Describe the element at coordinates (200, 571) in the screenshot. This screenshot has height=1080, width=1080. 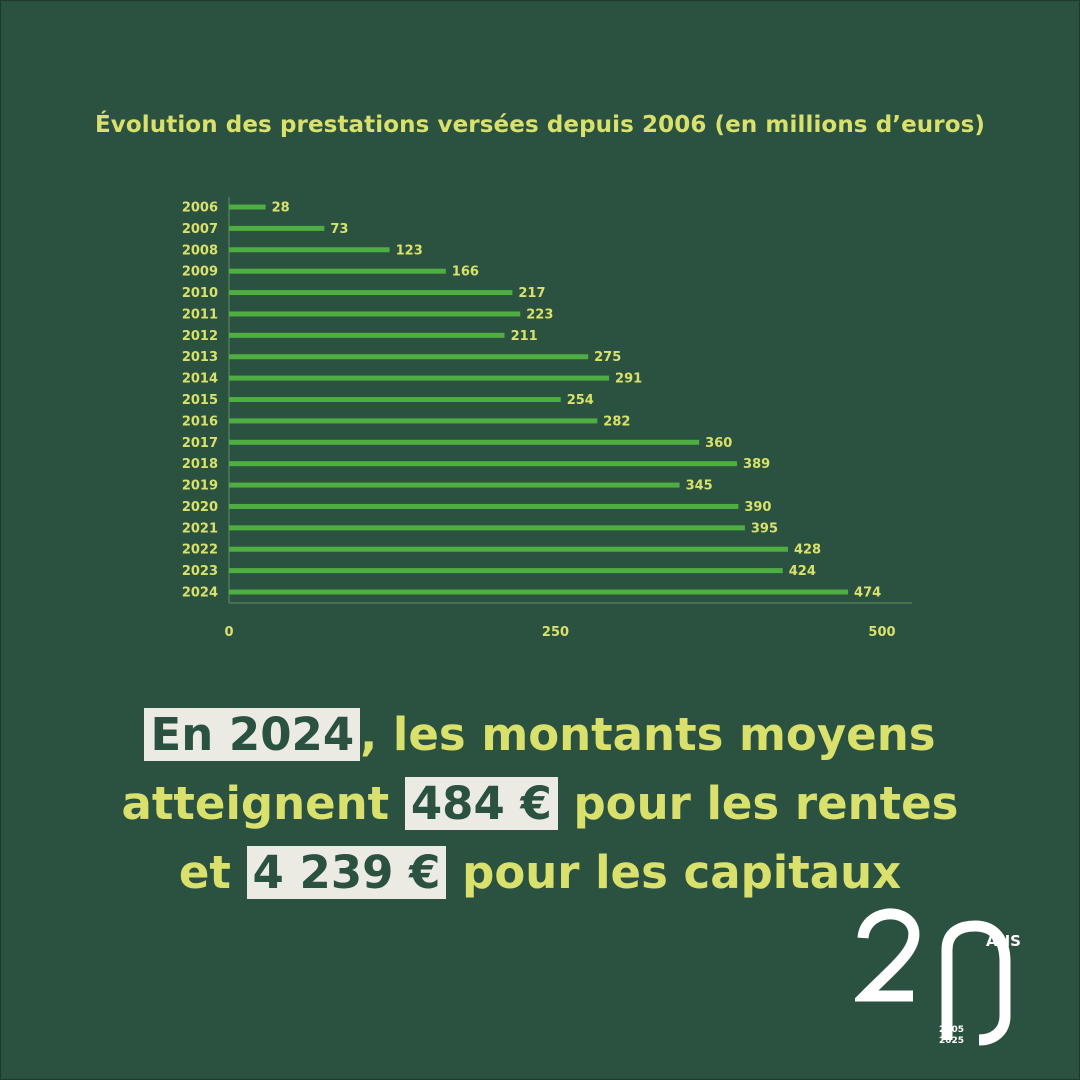
I see `y-tick-label: 2023` at that location.